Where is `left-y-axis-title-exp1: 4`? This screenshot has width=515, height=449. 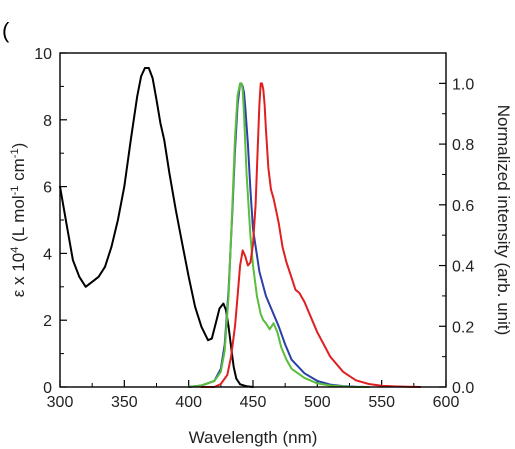 left-y-axis-title-exp1: 4 is located at coordinates (15, 250).